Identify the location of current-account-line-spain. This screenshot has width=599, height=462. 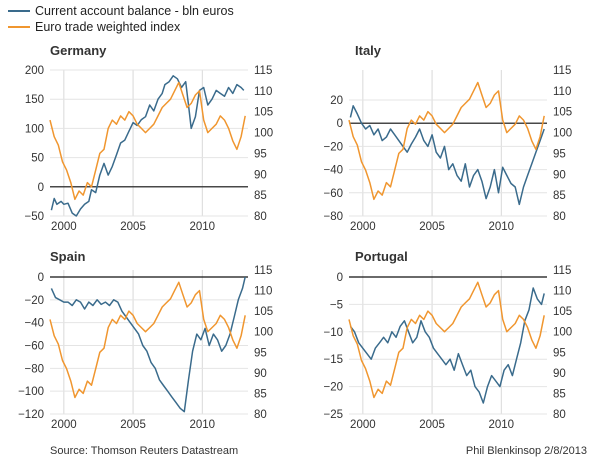
(148, 344).